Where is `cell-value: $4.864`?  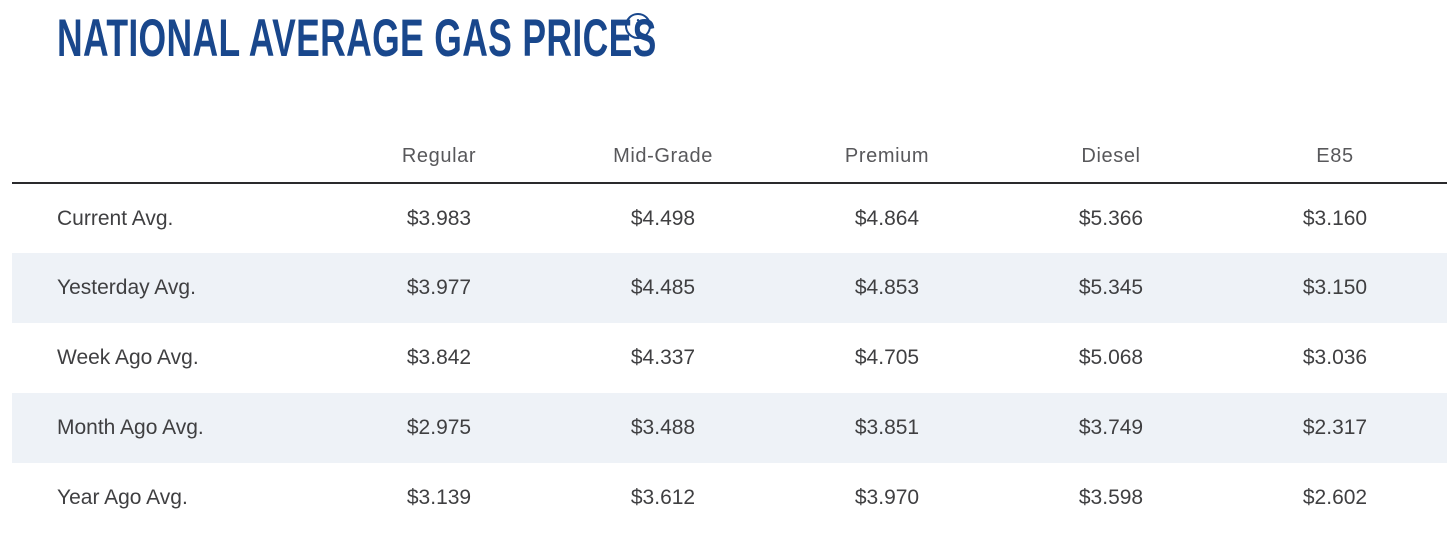
cell-value: $4.864 is located at coordinates (887, 218).